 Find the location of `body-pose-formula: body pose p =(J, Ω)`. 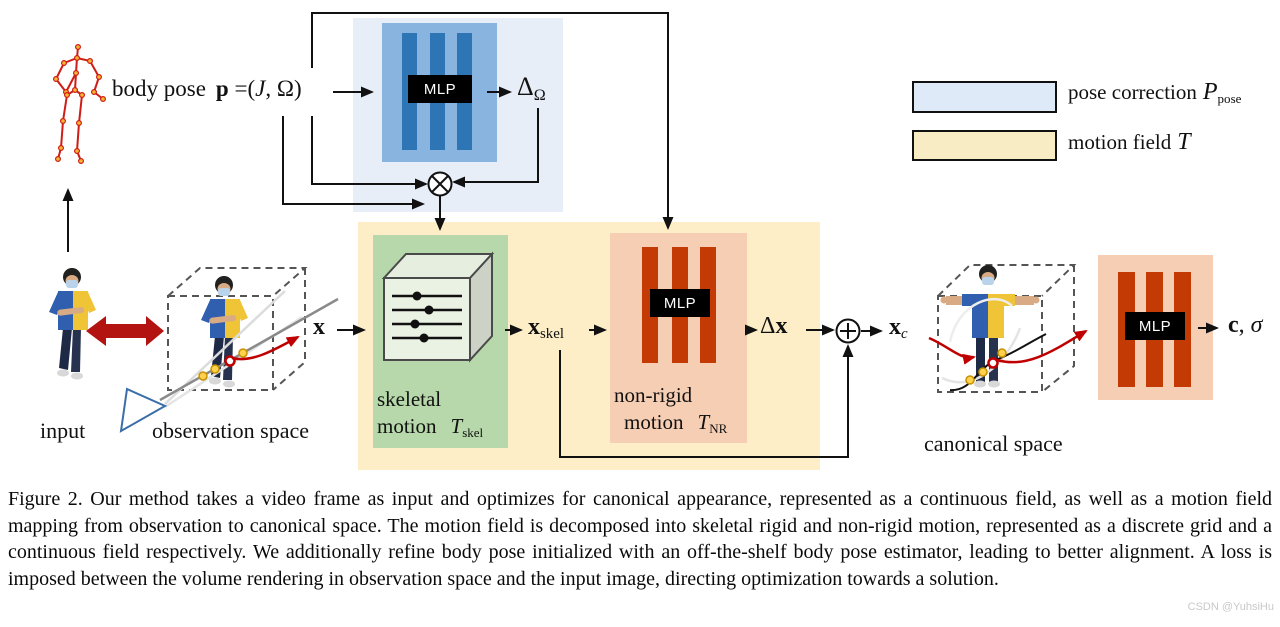

body-pose-formula: body pose p =(J, Ω) is located at coordinates (207, 89).